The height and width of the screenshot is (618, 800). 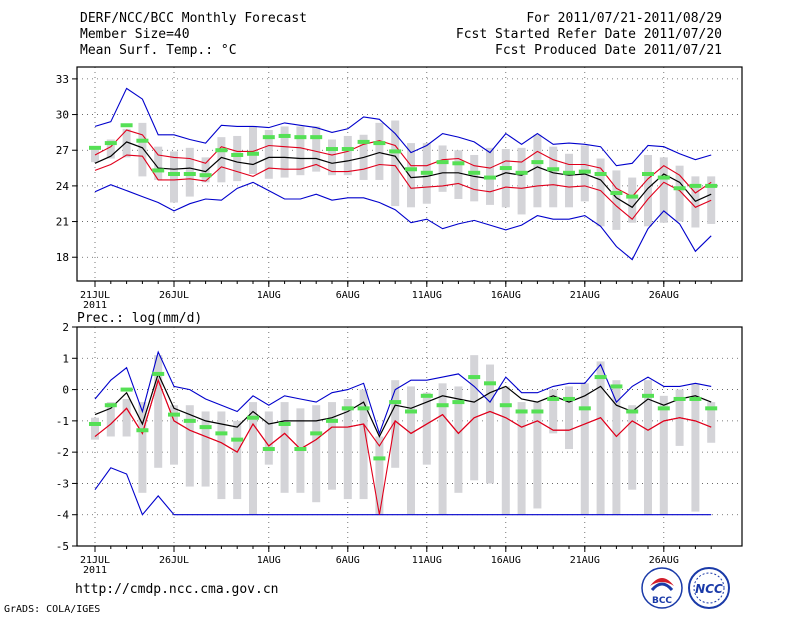 What do you see at coordinates (709, 588) in the screenshot?
I see `ncc-logo: NCC` at bounding box center [709, 588].